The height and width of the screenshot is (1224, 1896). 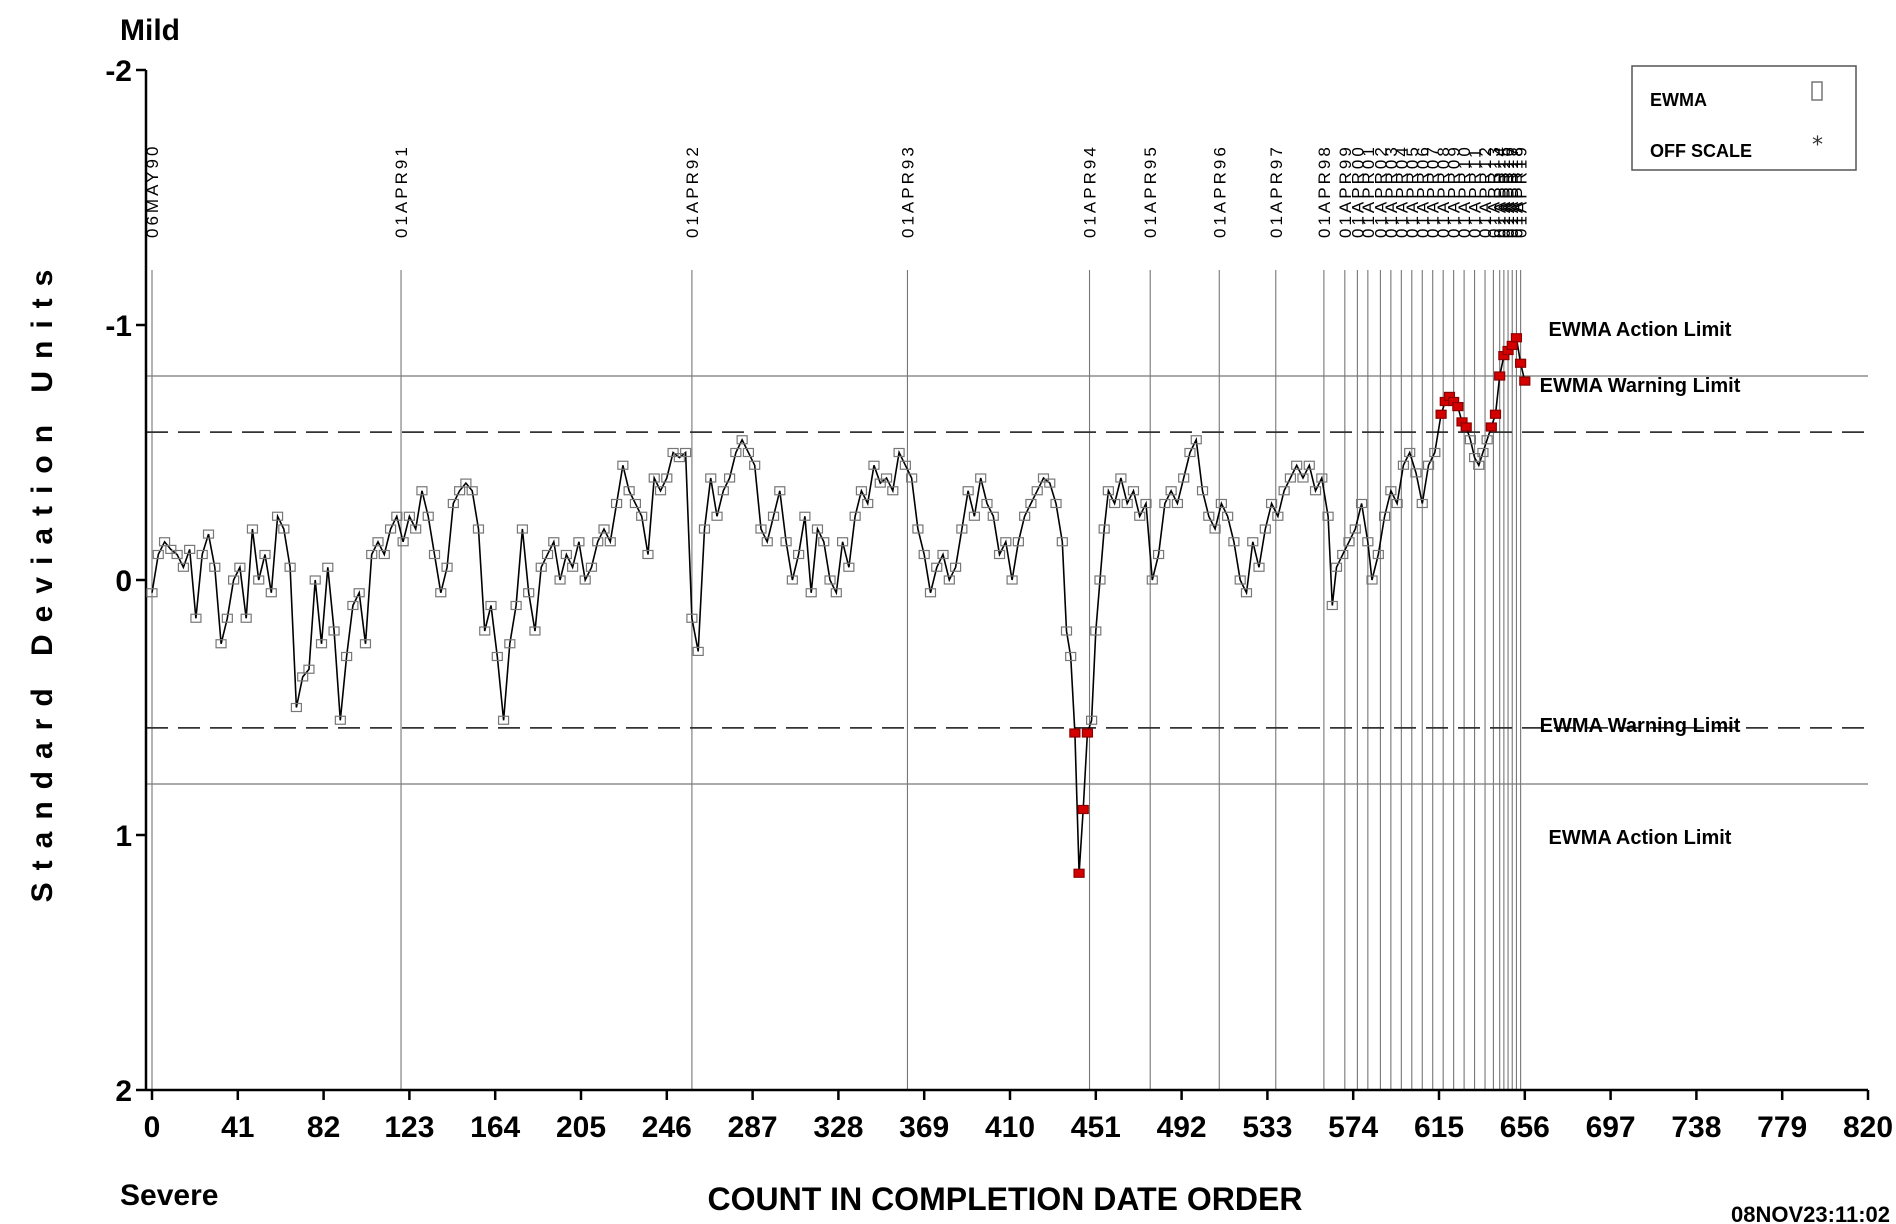 I want to click on legend: EWMA OFF SCALE *, so click(x=1744, y=118).